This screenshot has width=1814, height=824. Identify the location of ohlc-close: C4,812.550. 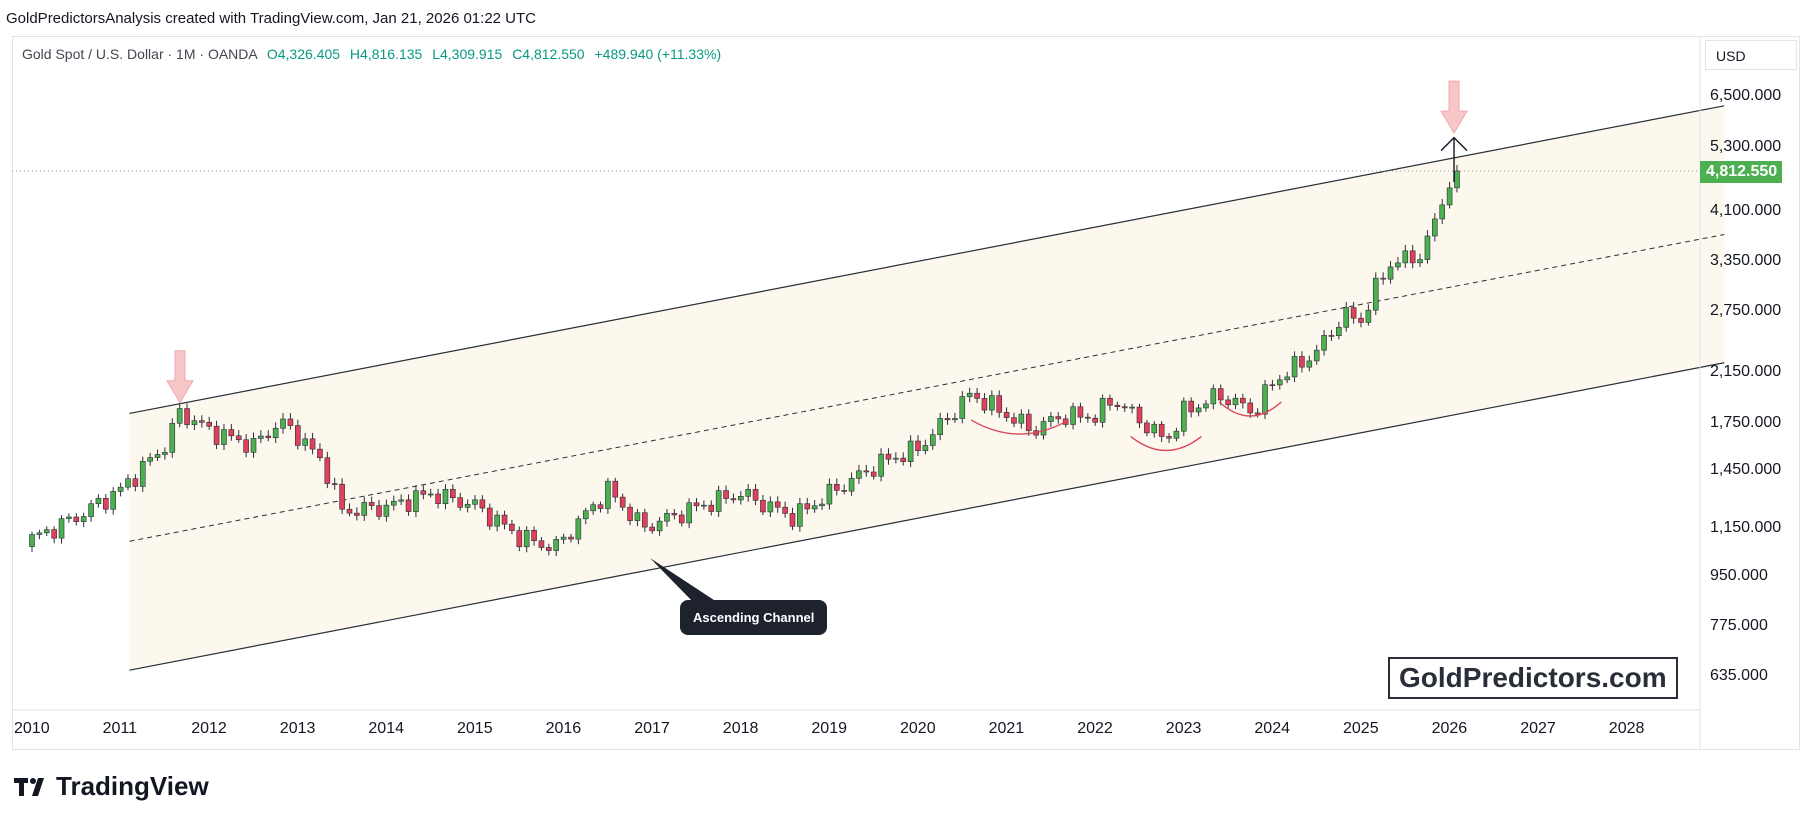
(548, 54).